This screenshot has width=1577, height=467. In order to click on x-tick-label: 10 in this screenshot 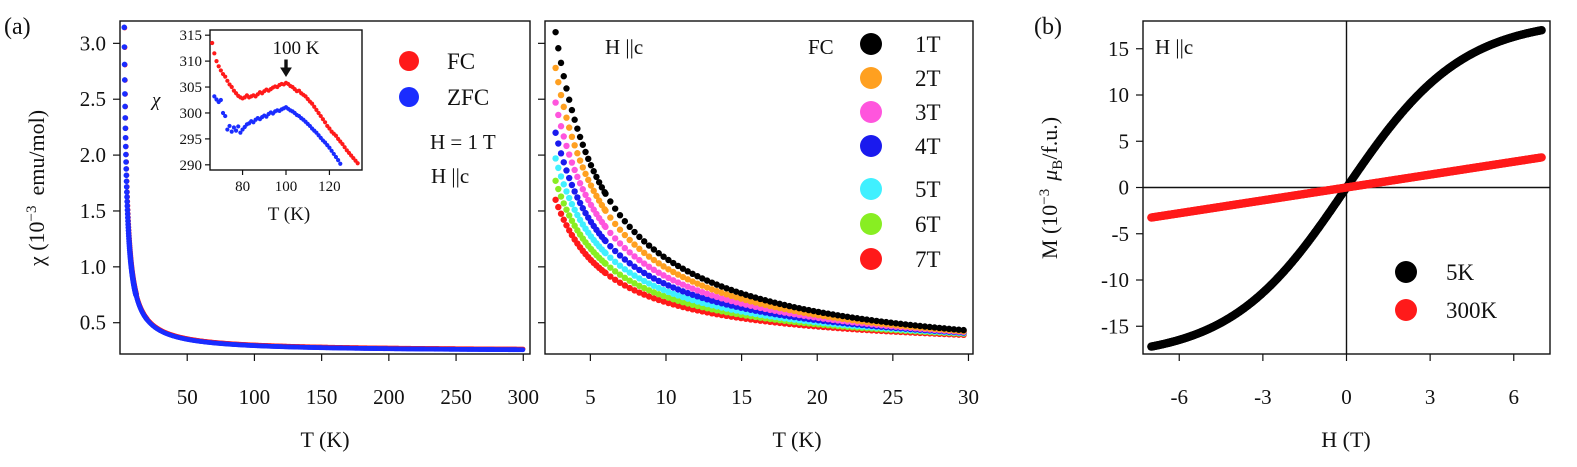, I will do `click(665, 397)`.